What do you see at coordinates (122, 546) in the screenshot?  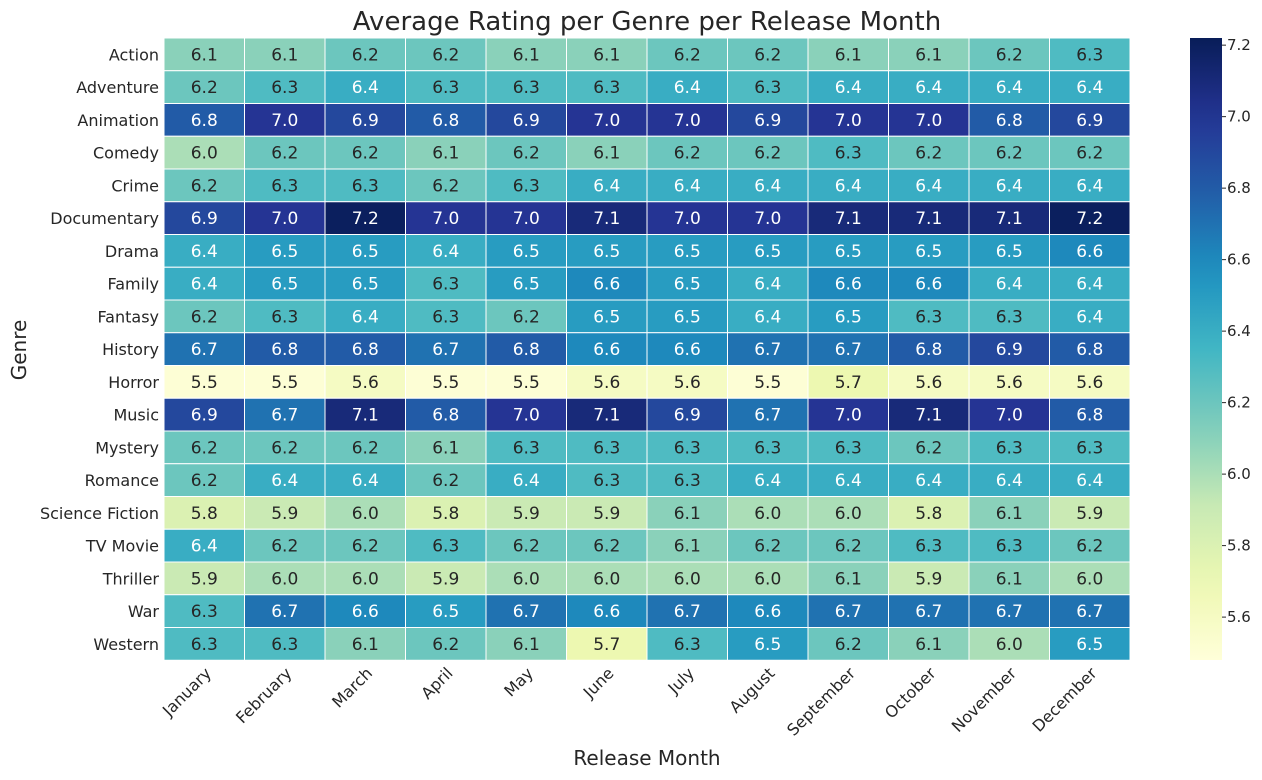 I see `row-tick-label: TV Movie` at bounding box center [122, 546].